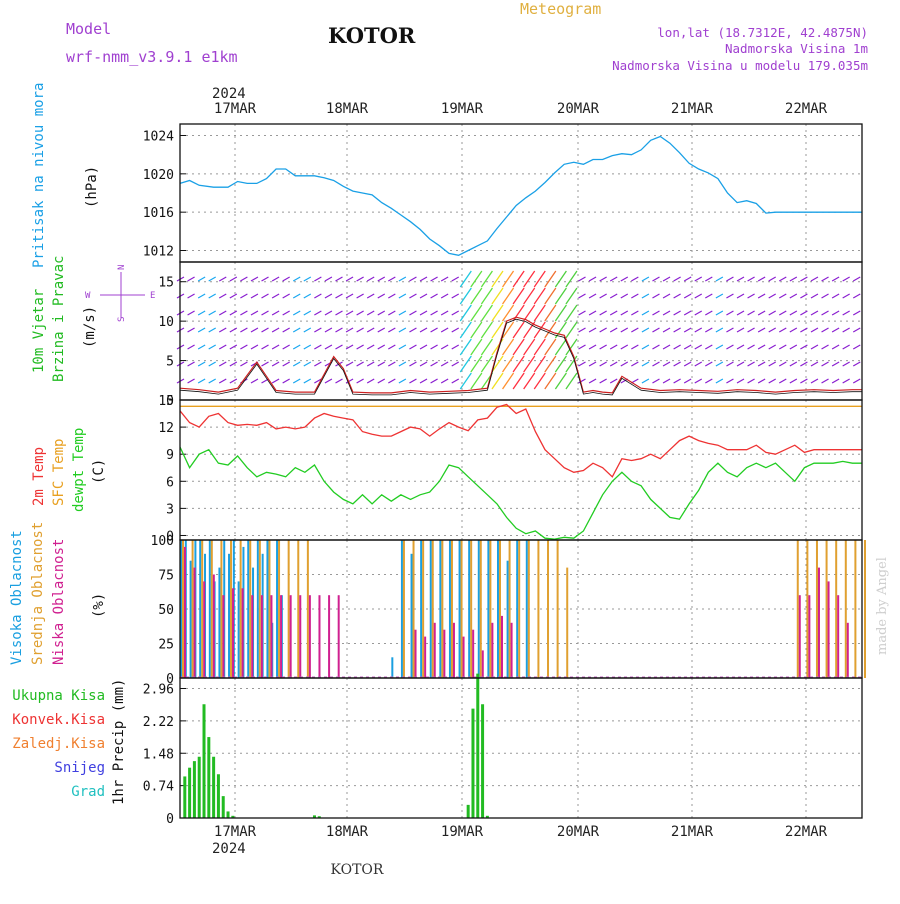 This screenshot has width=900, height=904. What do you see at coordinates (39, 331) in the screenshot?
I see `wind-label-1: 10m Vjetar` at bounding box center [39, 331].